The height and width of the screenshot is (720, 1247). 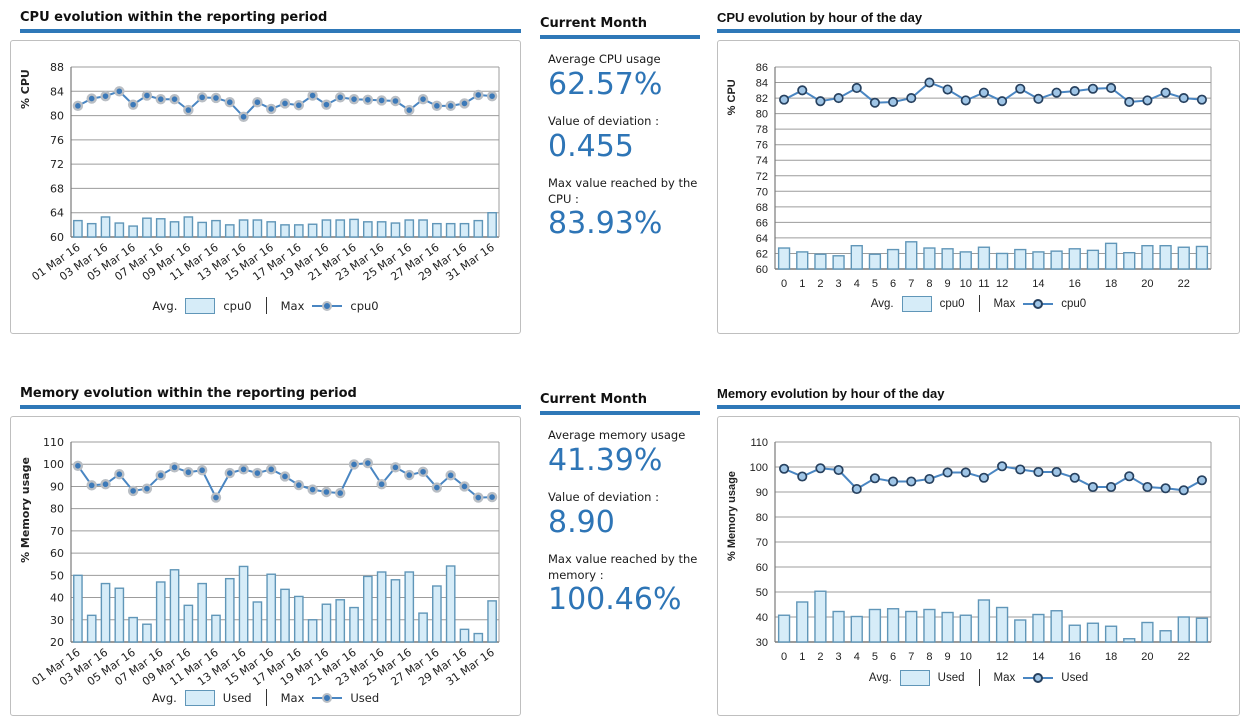 What do you see at coordinates (762, 161) in the screenshot?
I see `svg-text: 74` at bounding box center [762, 161].